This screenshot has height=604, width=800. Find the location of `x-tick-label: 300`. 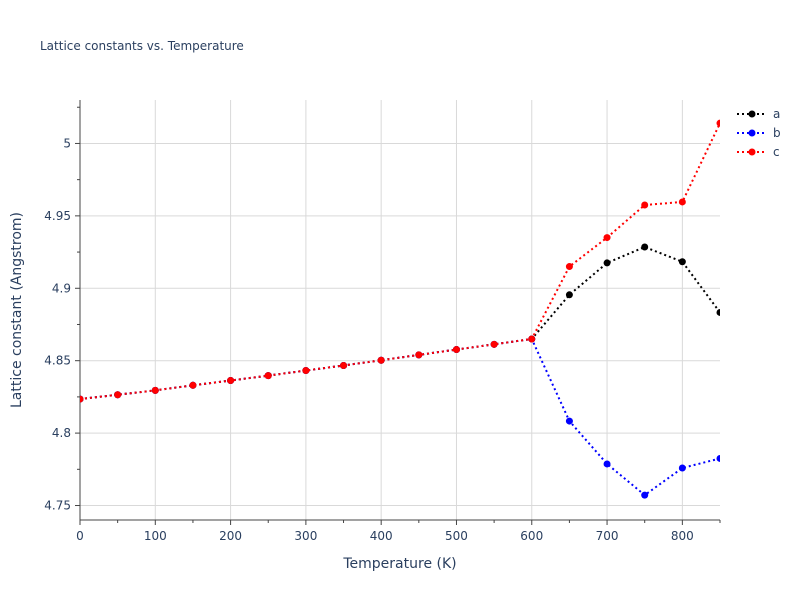

x-tick-label: 300 is located at coordinates (305, 536).